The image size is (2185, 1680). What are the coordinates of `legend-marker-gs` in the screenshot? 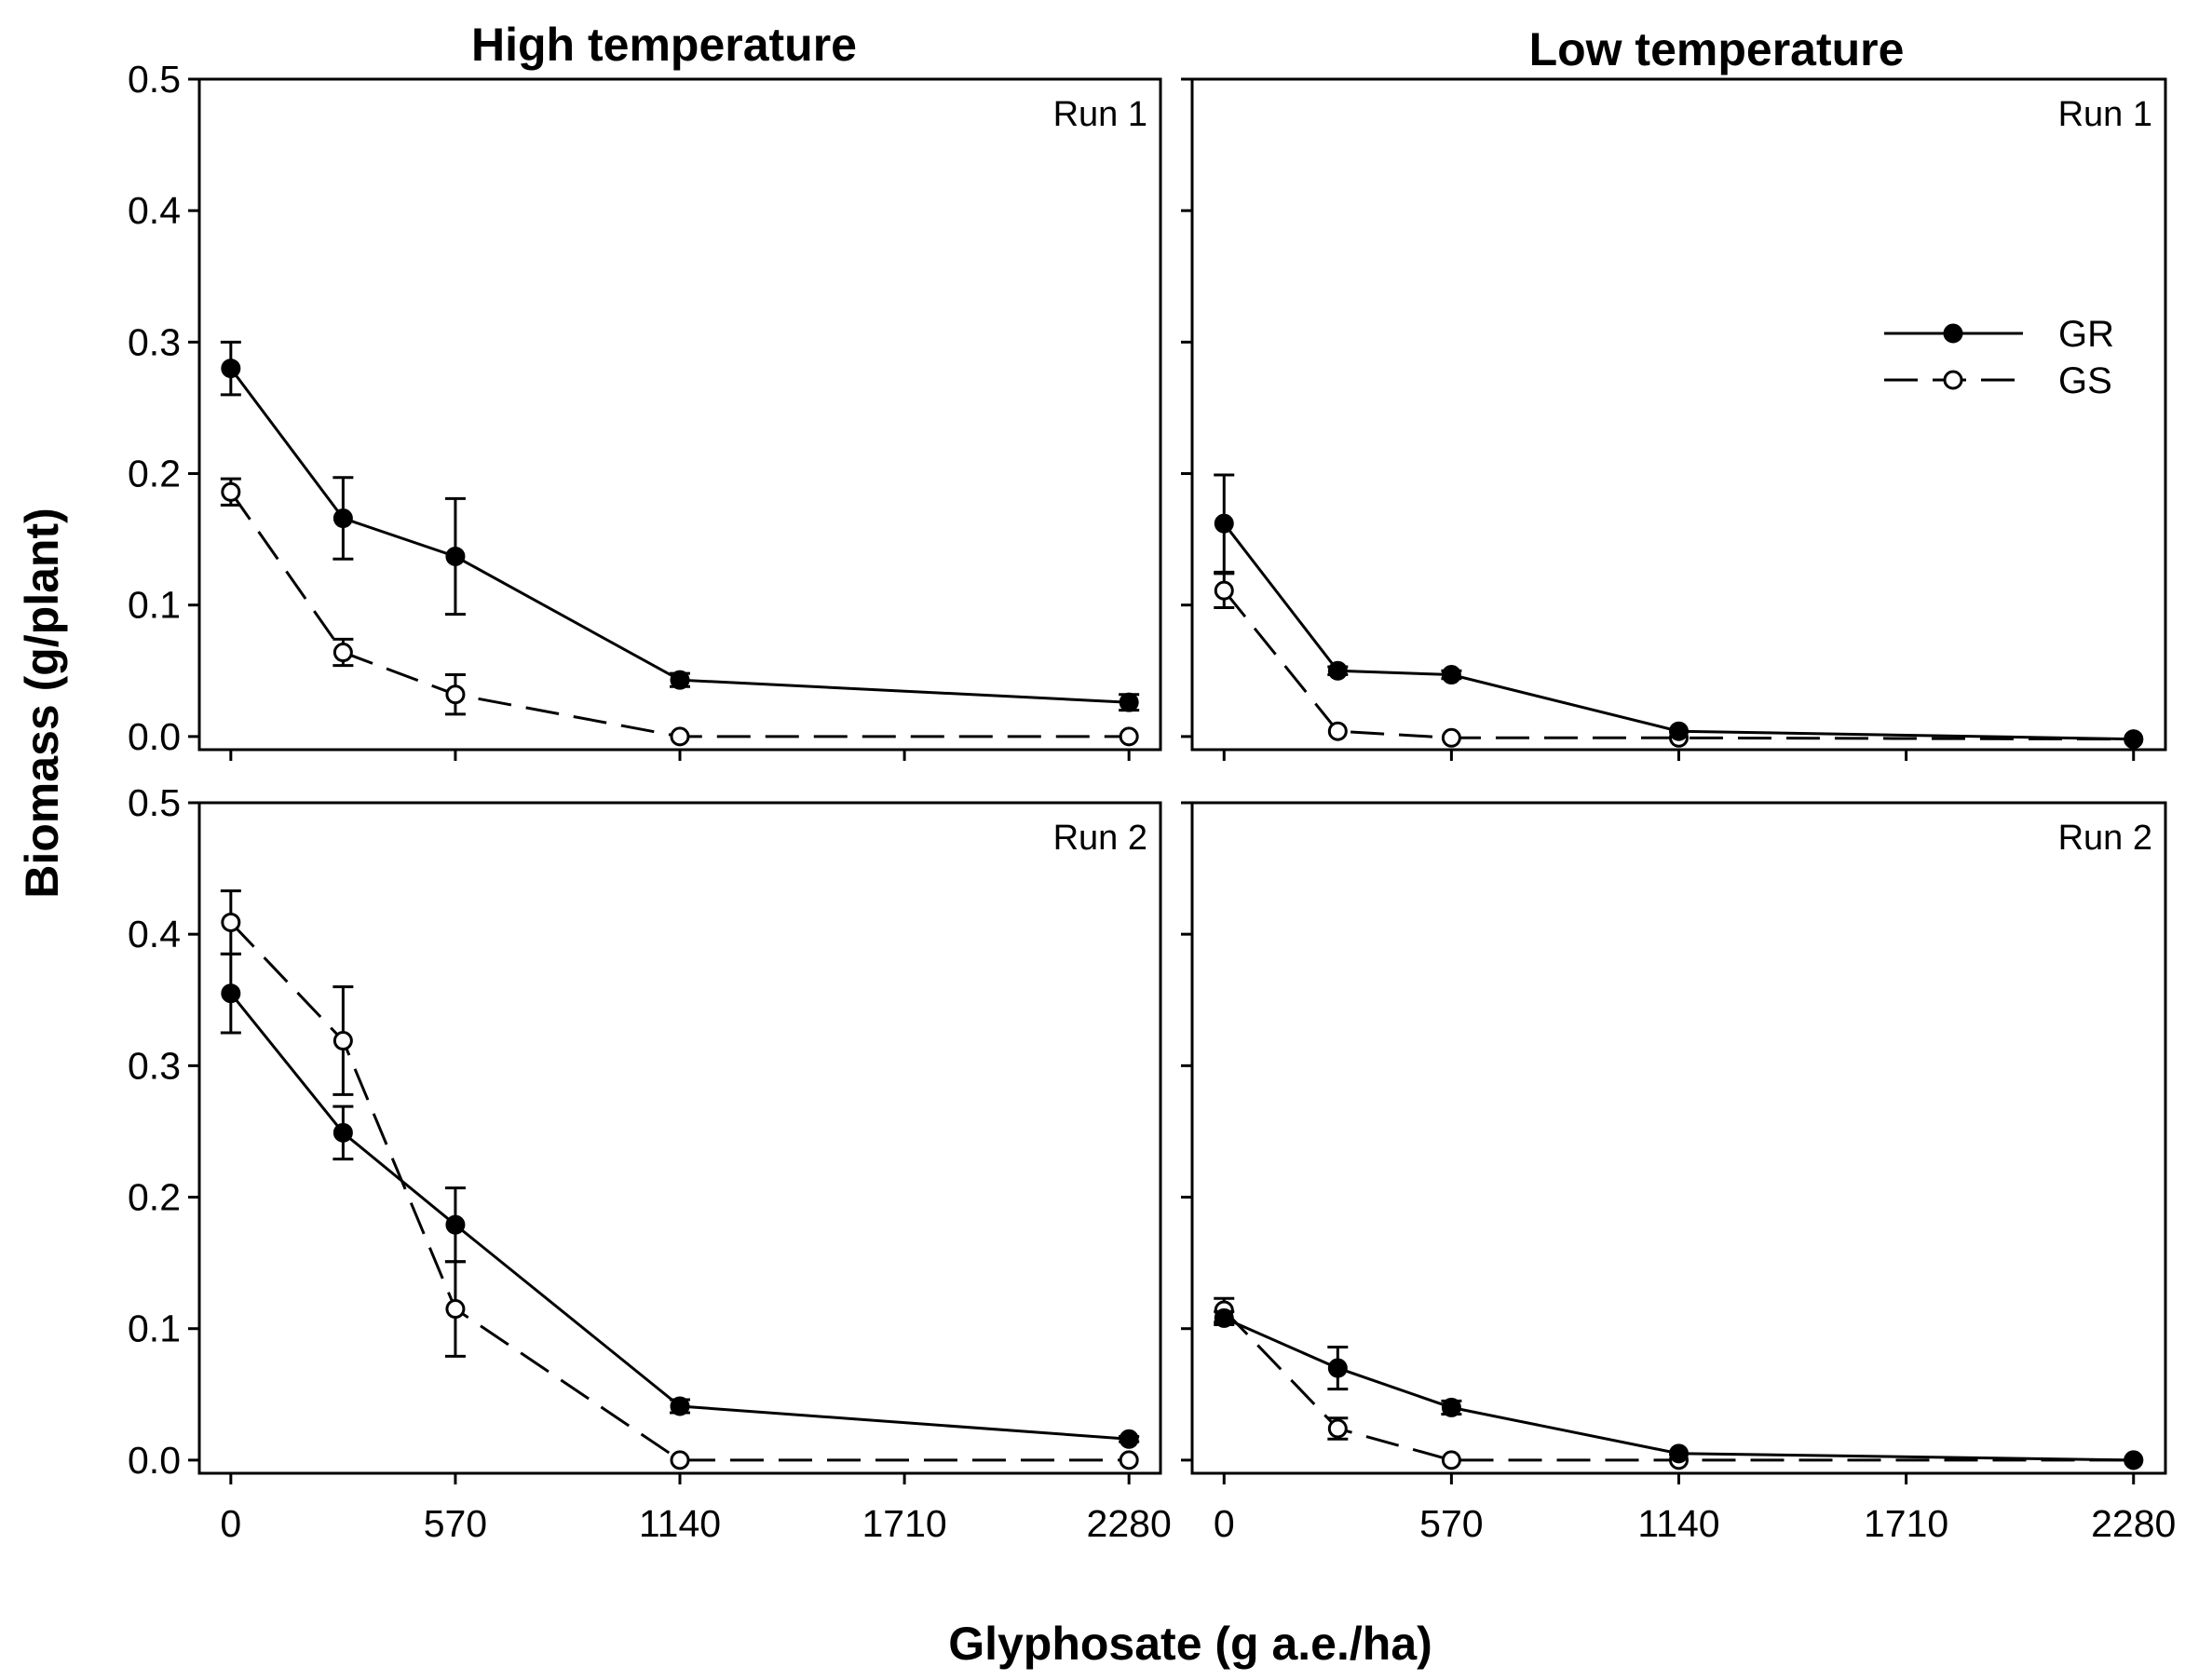 It's located at (1953, 380).